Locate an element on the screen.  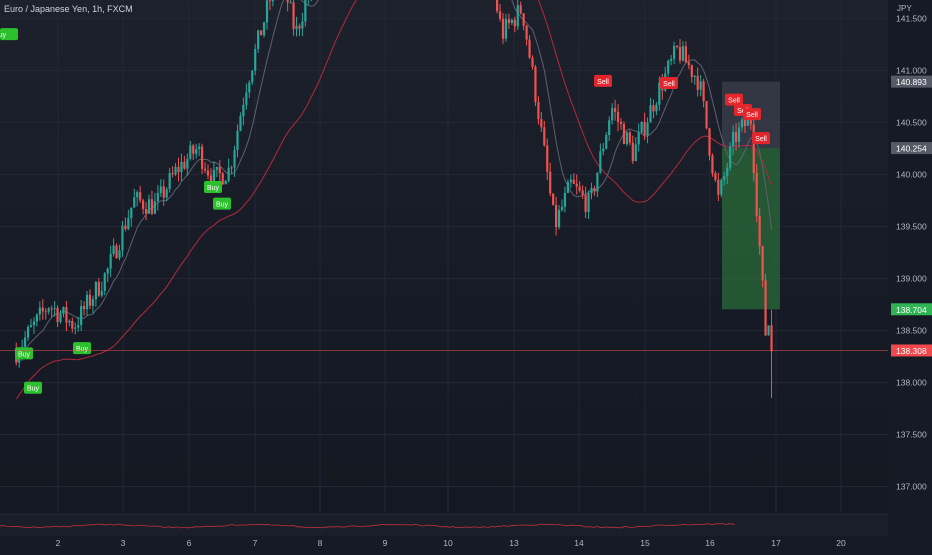
time-tick-label: 3 is located at coordinates (123, 543).